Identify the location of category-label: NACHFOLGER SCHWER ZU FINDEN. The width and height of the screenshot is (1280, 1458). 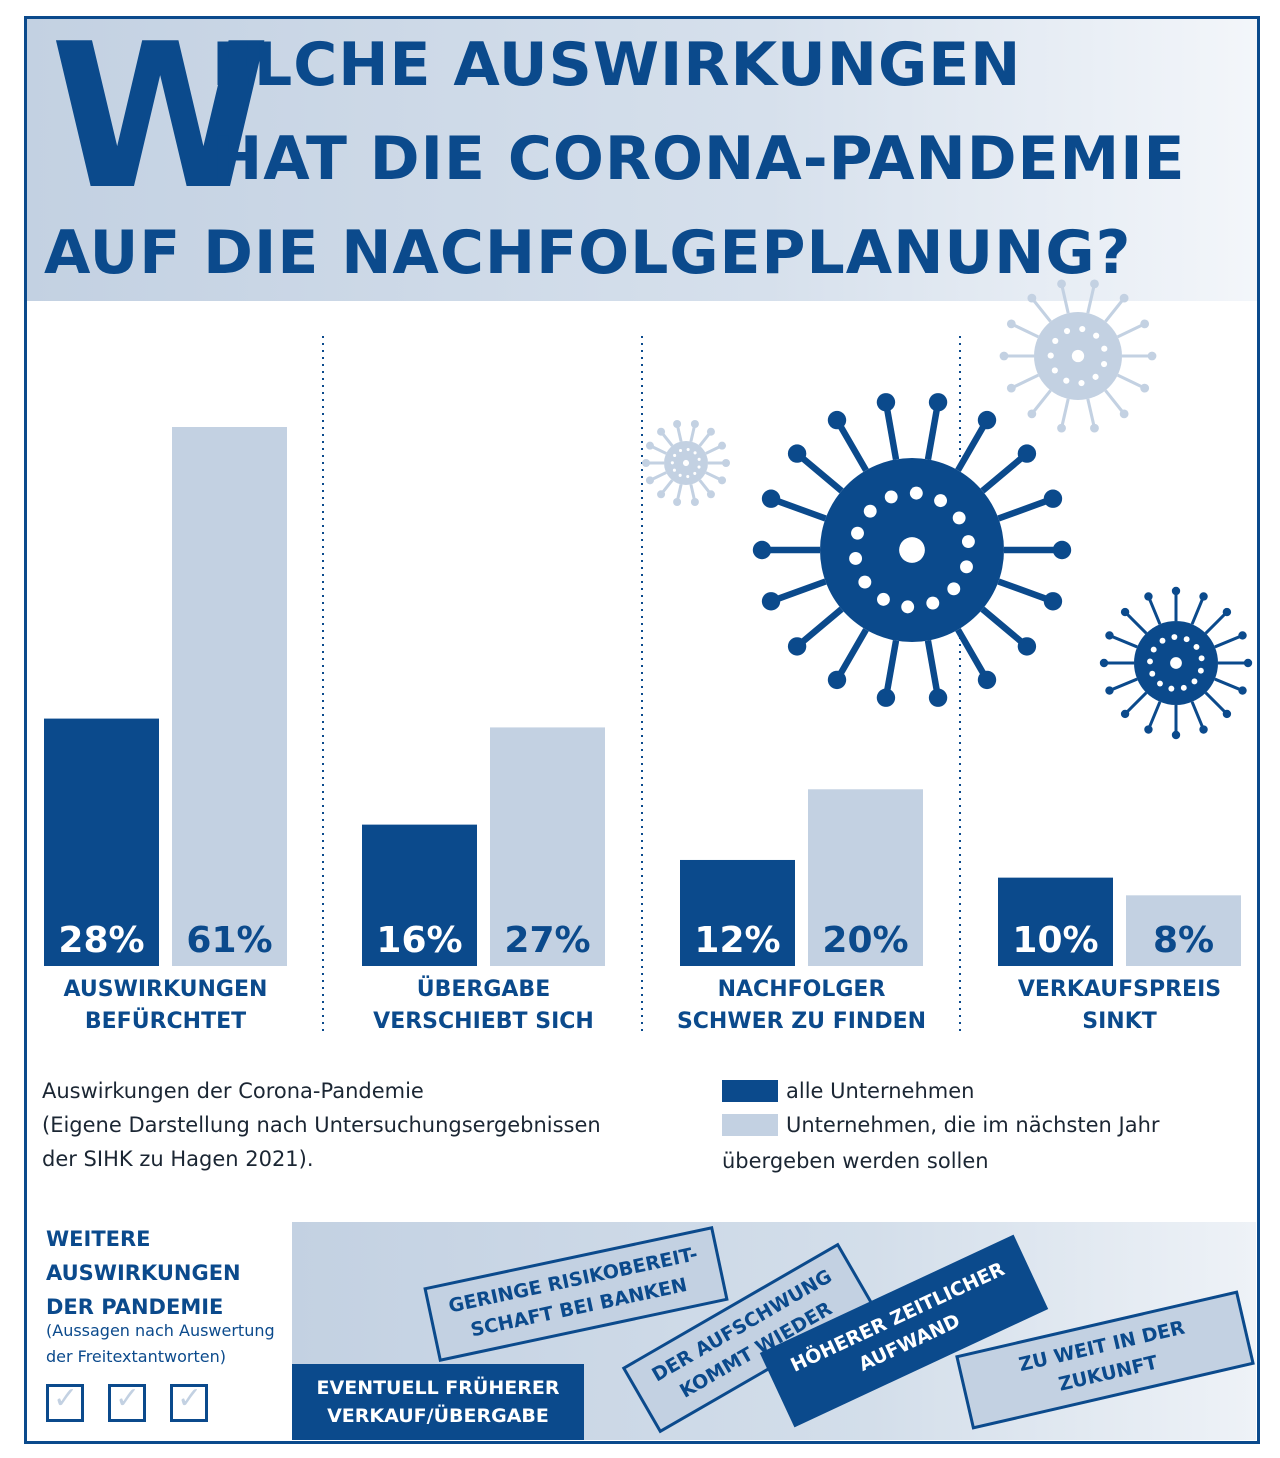
(802, 1006).